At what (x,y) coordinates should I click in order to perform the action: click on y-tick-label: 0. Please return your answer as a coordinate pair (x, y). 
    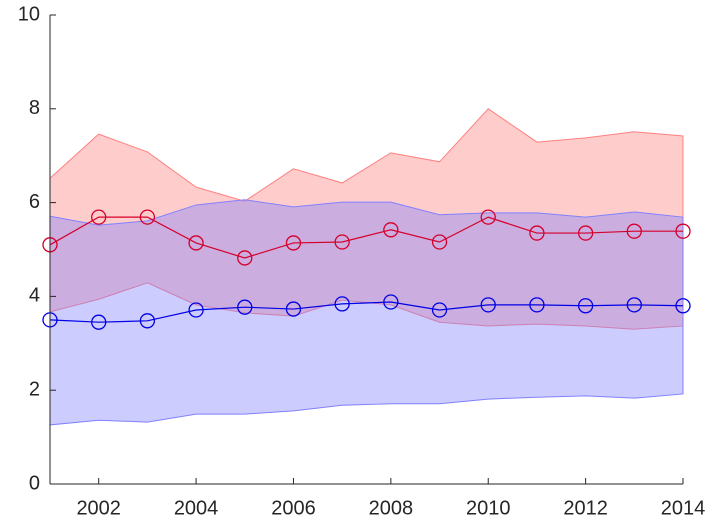
    Looking at the image, I should click on (34, 483).